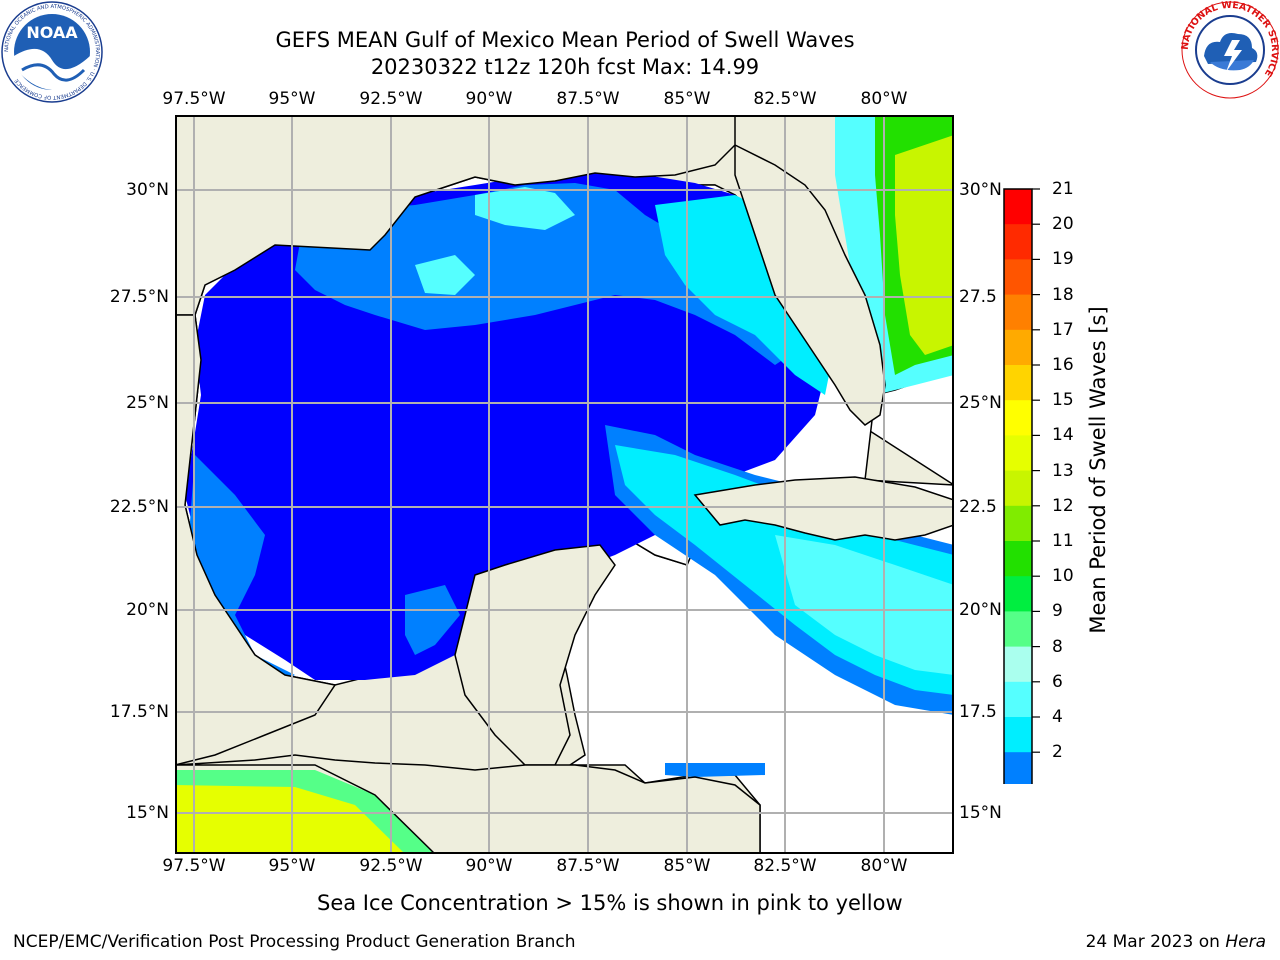  What do you see at coordinates (1063, 400) in the screenshot?
I see `colorbar-tick-label: 15` at bounding box center [1063, 400].